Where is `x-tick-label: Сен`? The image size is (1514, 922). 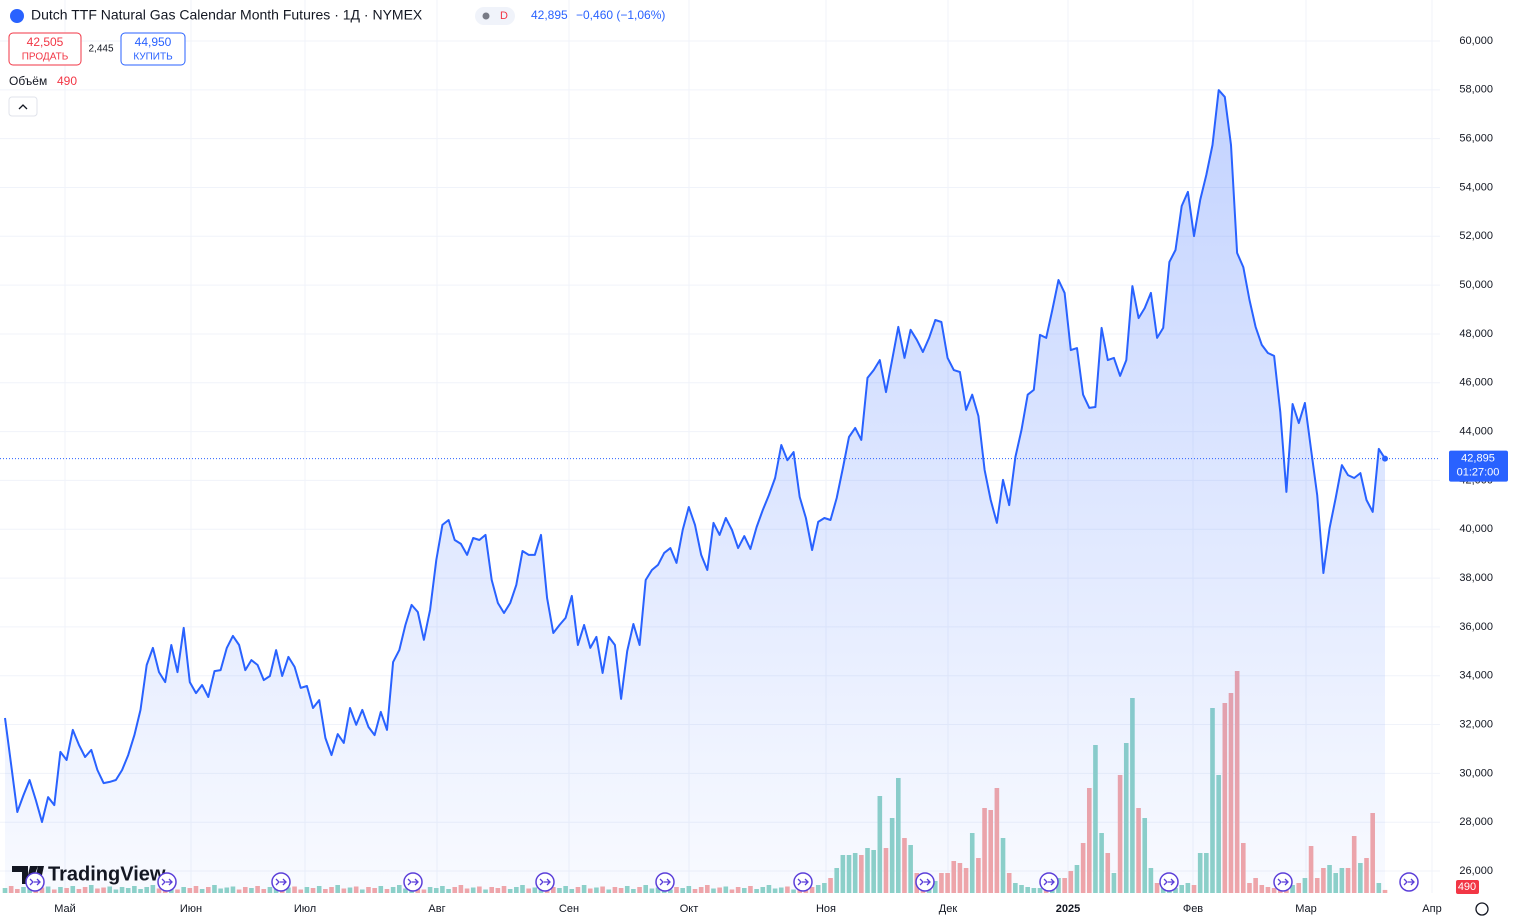 x-tick-label: Сен is located at coordinates (569, 909).